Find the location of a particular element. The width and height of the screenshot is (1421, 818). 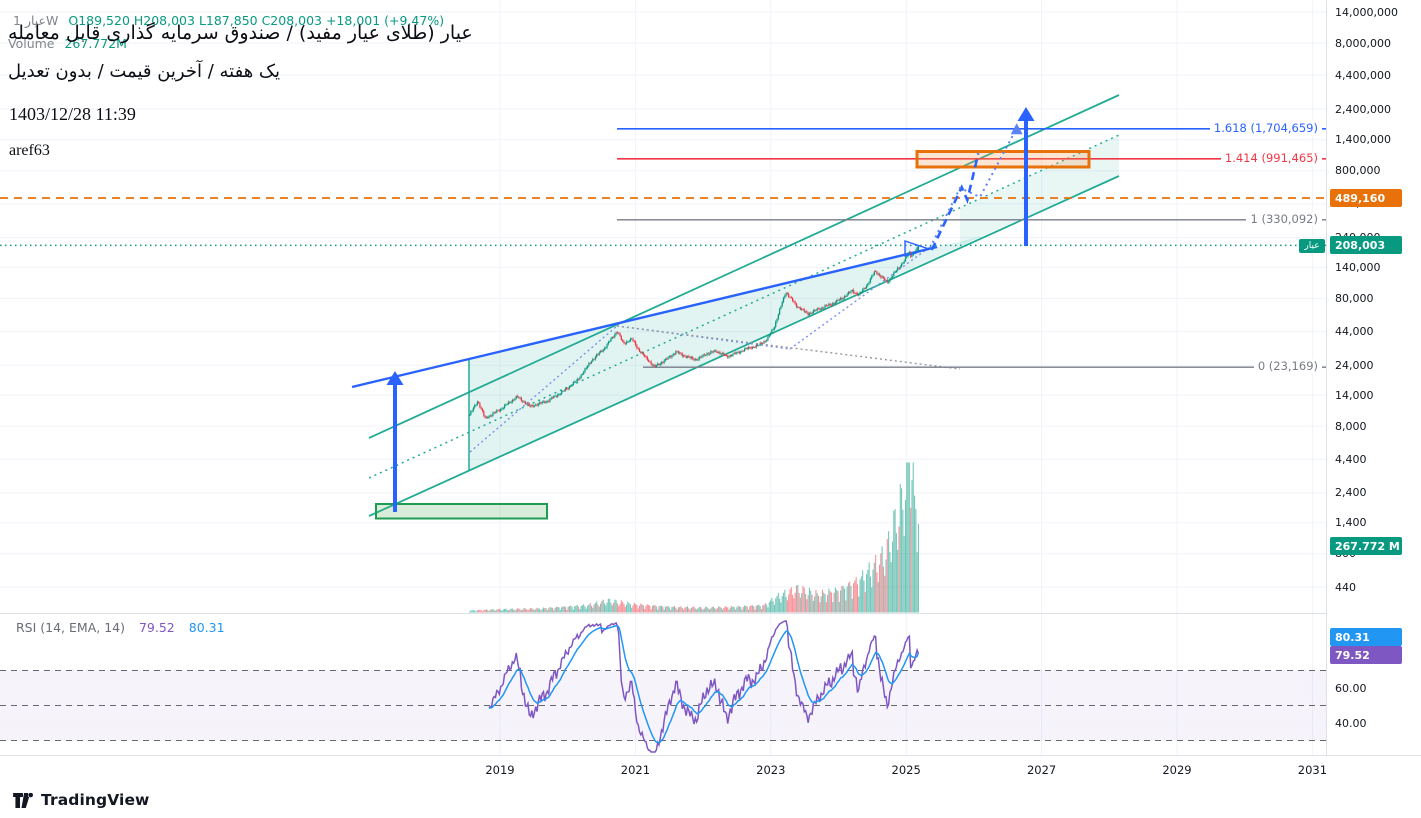

fib-leg-cd is located at coordinates (860, 298).